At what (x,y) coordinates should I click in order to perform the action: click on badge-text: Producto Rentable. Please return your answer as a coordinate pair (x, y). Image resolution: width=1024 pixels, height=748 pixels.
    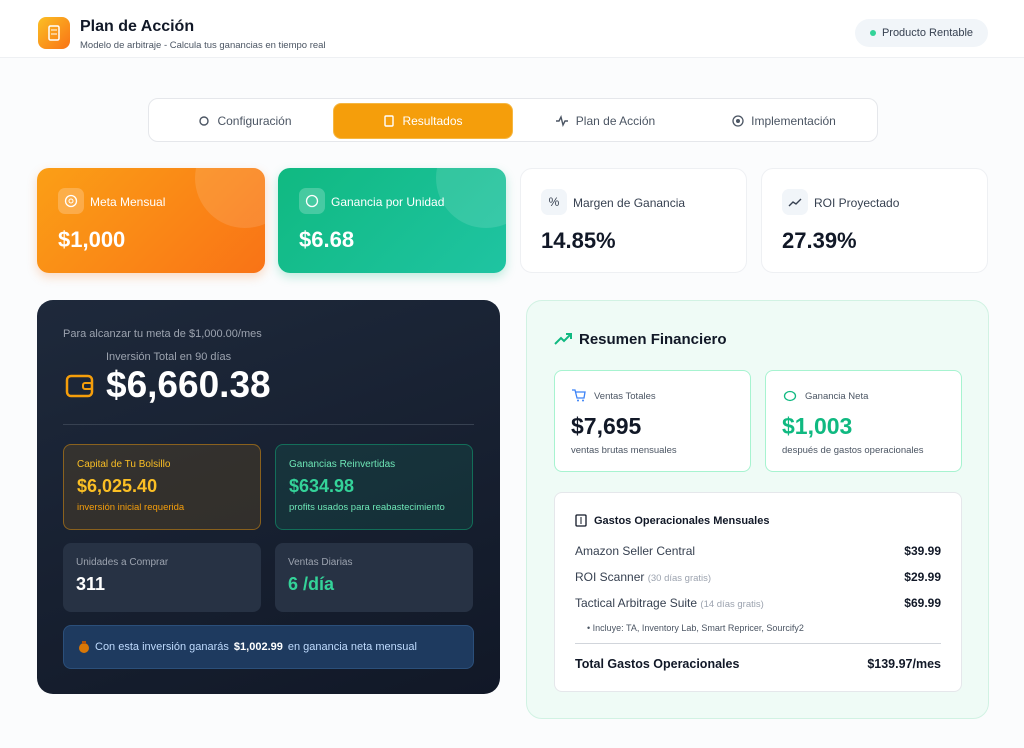
    Looking at the image, I should click on (927, 33).